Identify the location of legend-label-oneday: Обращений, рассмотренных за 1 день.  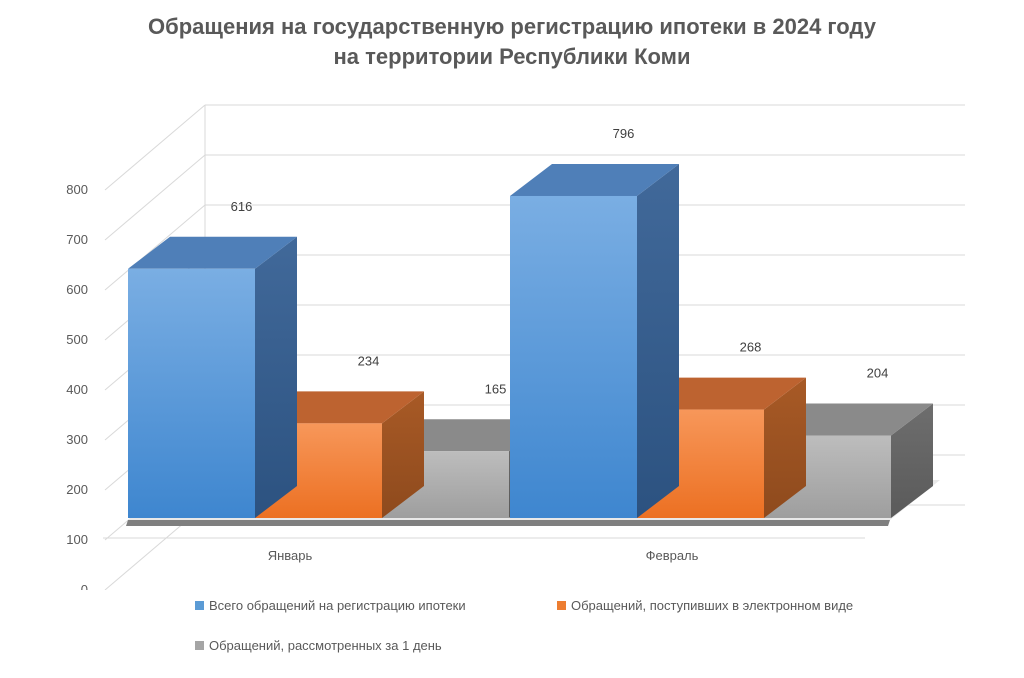
(325, 645).